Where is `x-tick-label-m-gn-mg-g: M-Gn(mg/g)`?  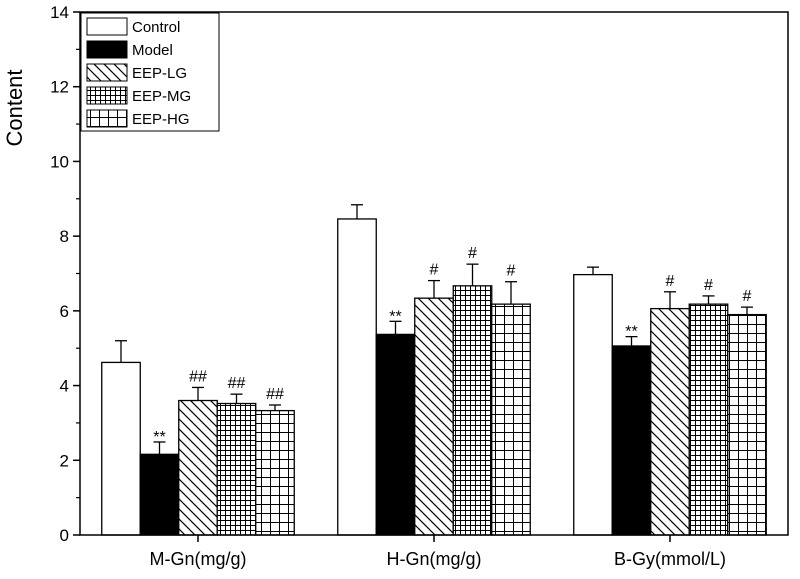
x-tick-label-m-gn-mg-g: M-Gn(mg/g) is located at coordinates (197, 559).